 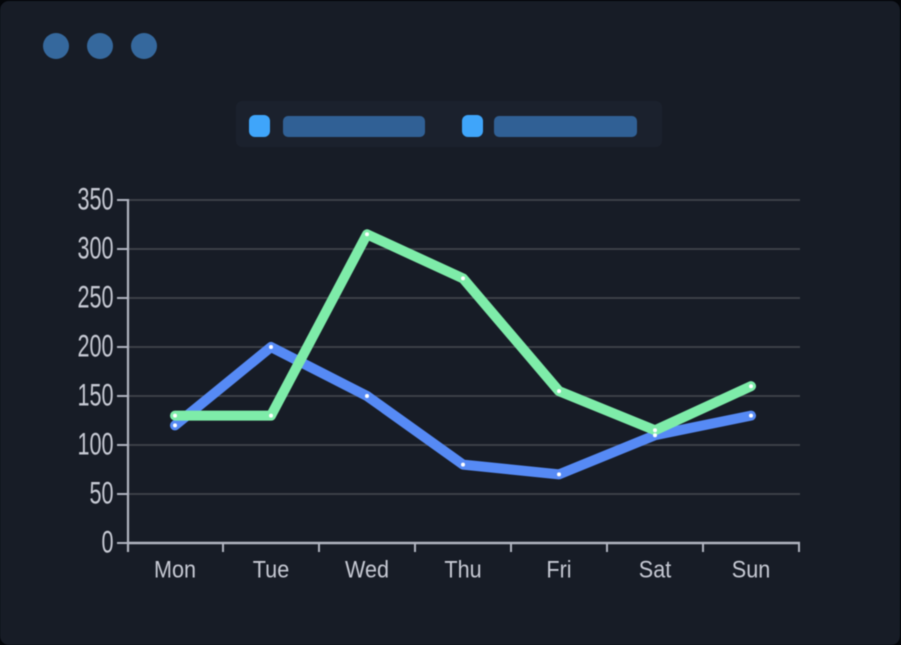 I want to click on svg-text: Thu, so click(x=462, y=568).